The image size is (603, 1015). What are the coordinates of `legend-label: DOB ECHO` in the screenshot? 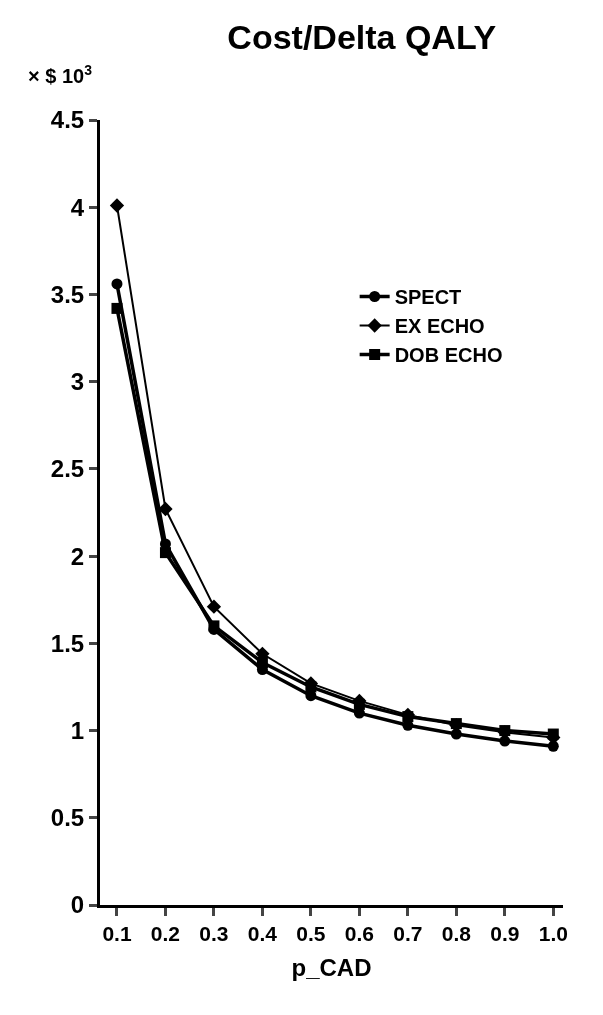 It's located at (448, 355).